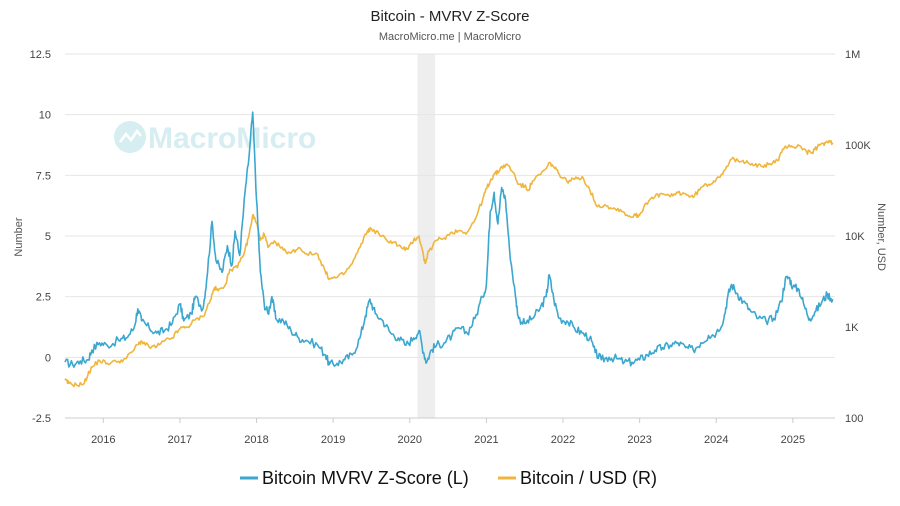 The image size is (900, 506). I want to click on watermark-text: MacroMicro, so click(232, 138).